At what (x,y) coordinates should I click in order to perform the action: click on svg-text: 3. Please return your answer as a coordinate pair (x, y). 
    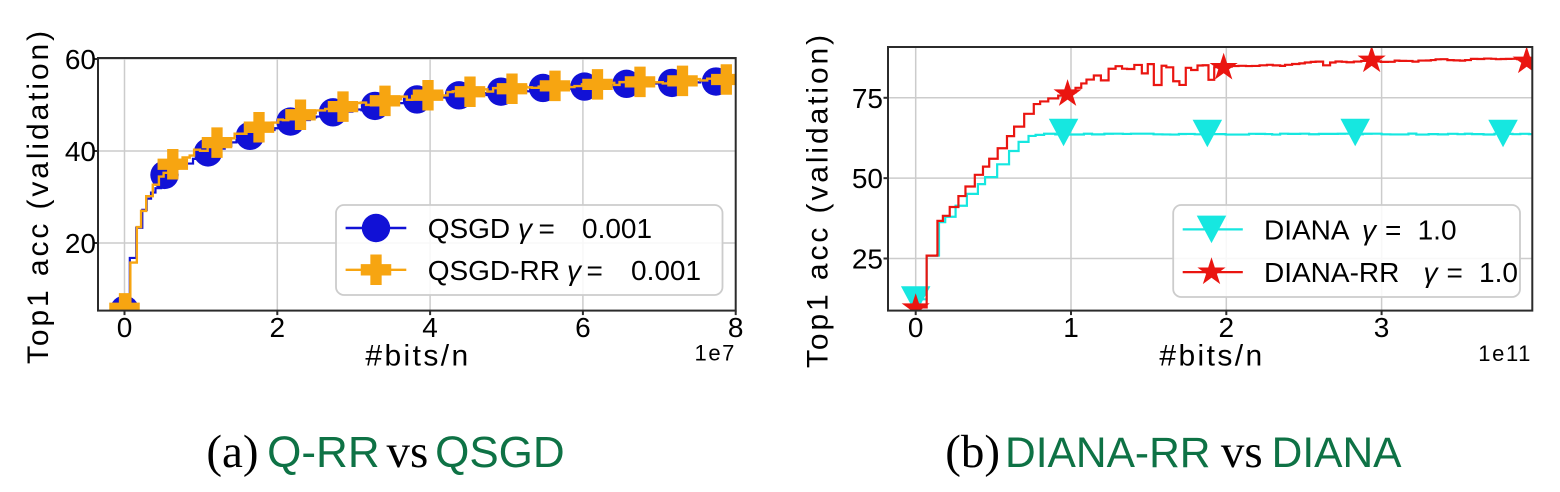
    Looking at the image, I should click on (1382, 327).